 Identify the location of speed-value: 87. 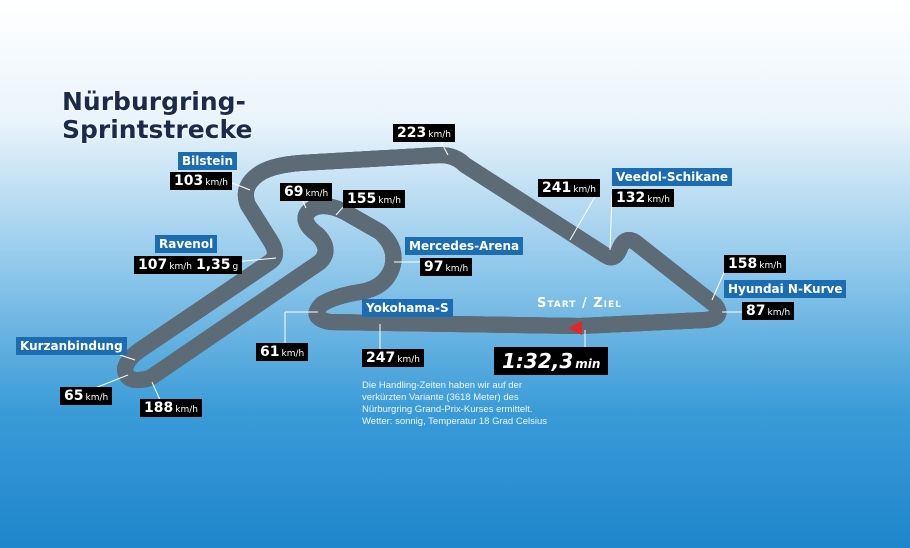
(756, 311).